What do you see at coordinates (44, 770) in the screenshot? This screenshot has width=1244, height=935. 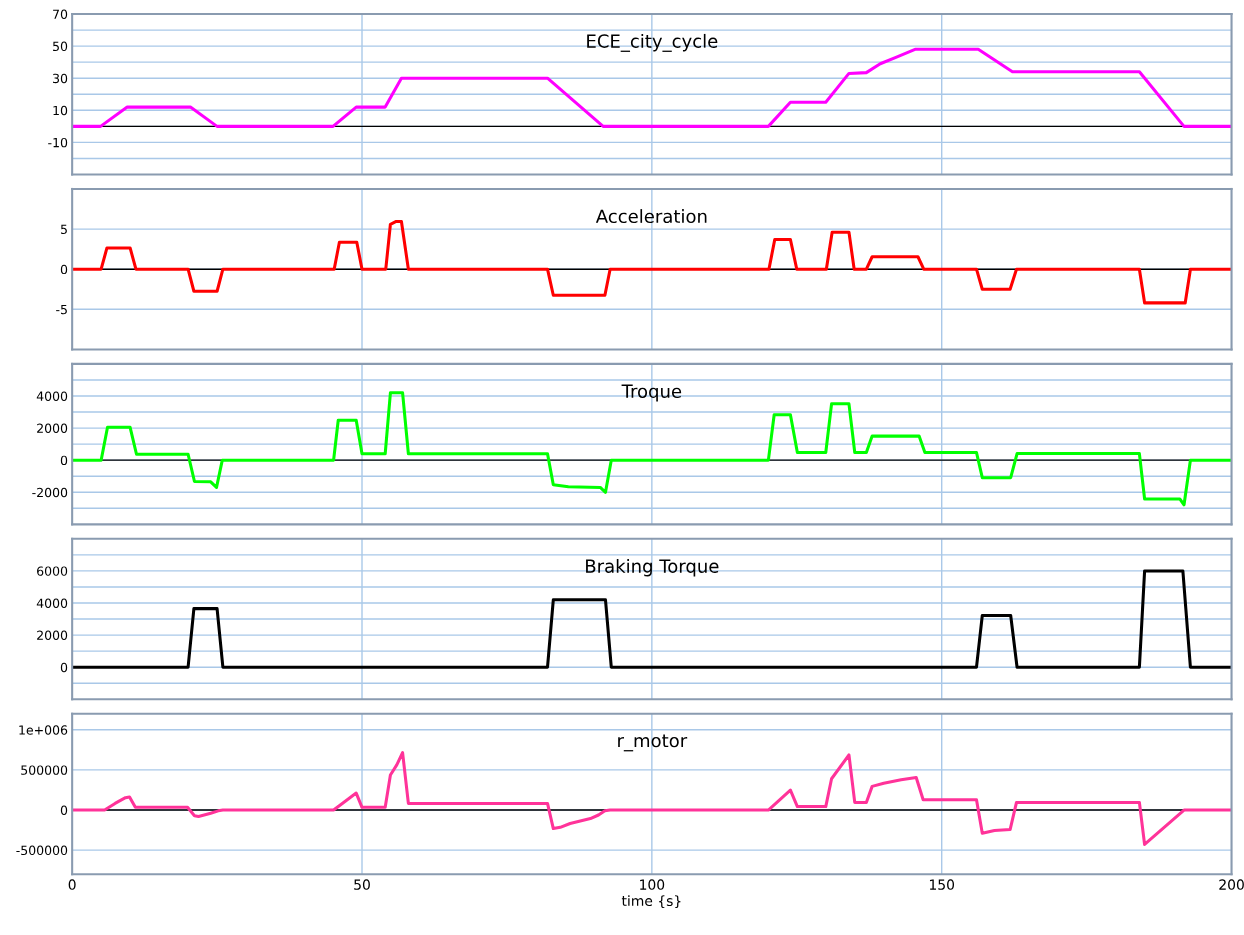 I see `y-tick-label: 500000` at bounding box center [44, 770].